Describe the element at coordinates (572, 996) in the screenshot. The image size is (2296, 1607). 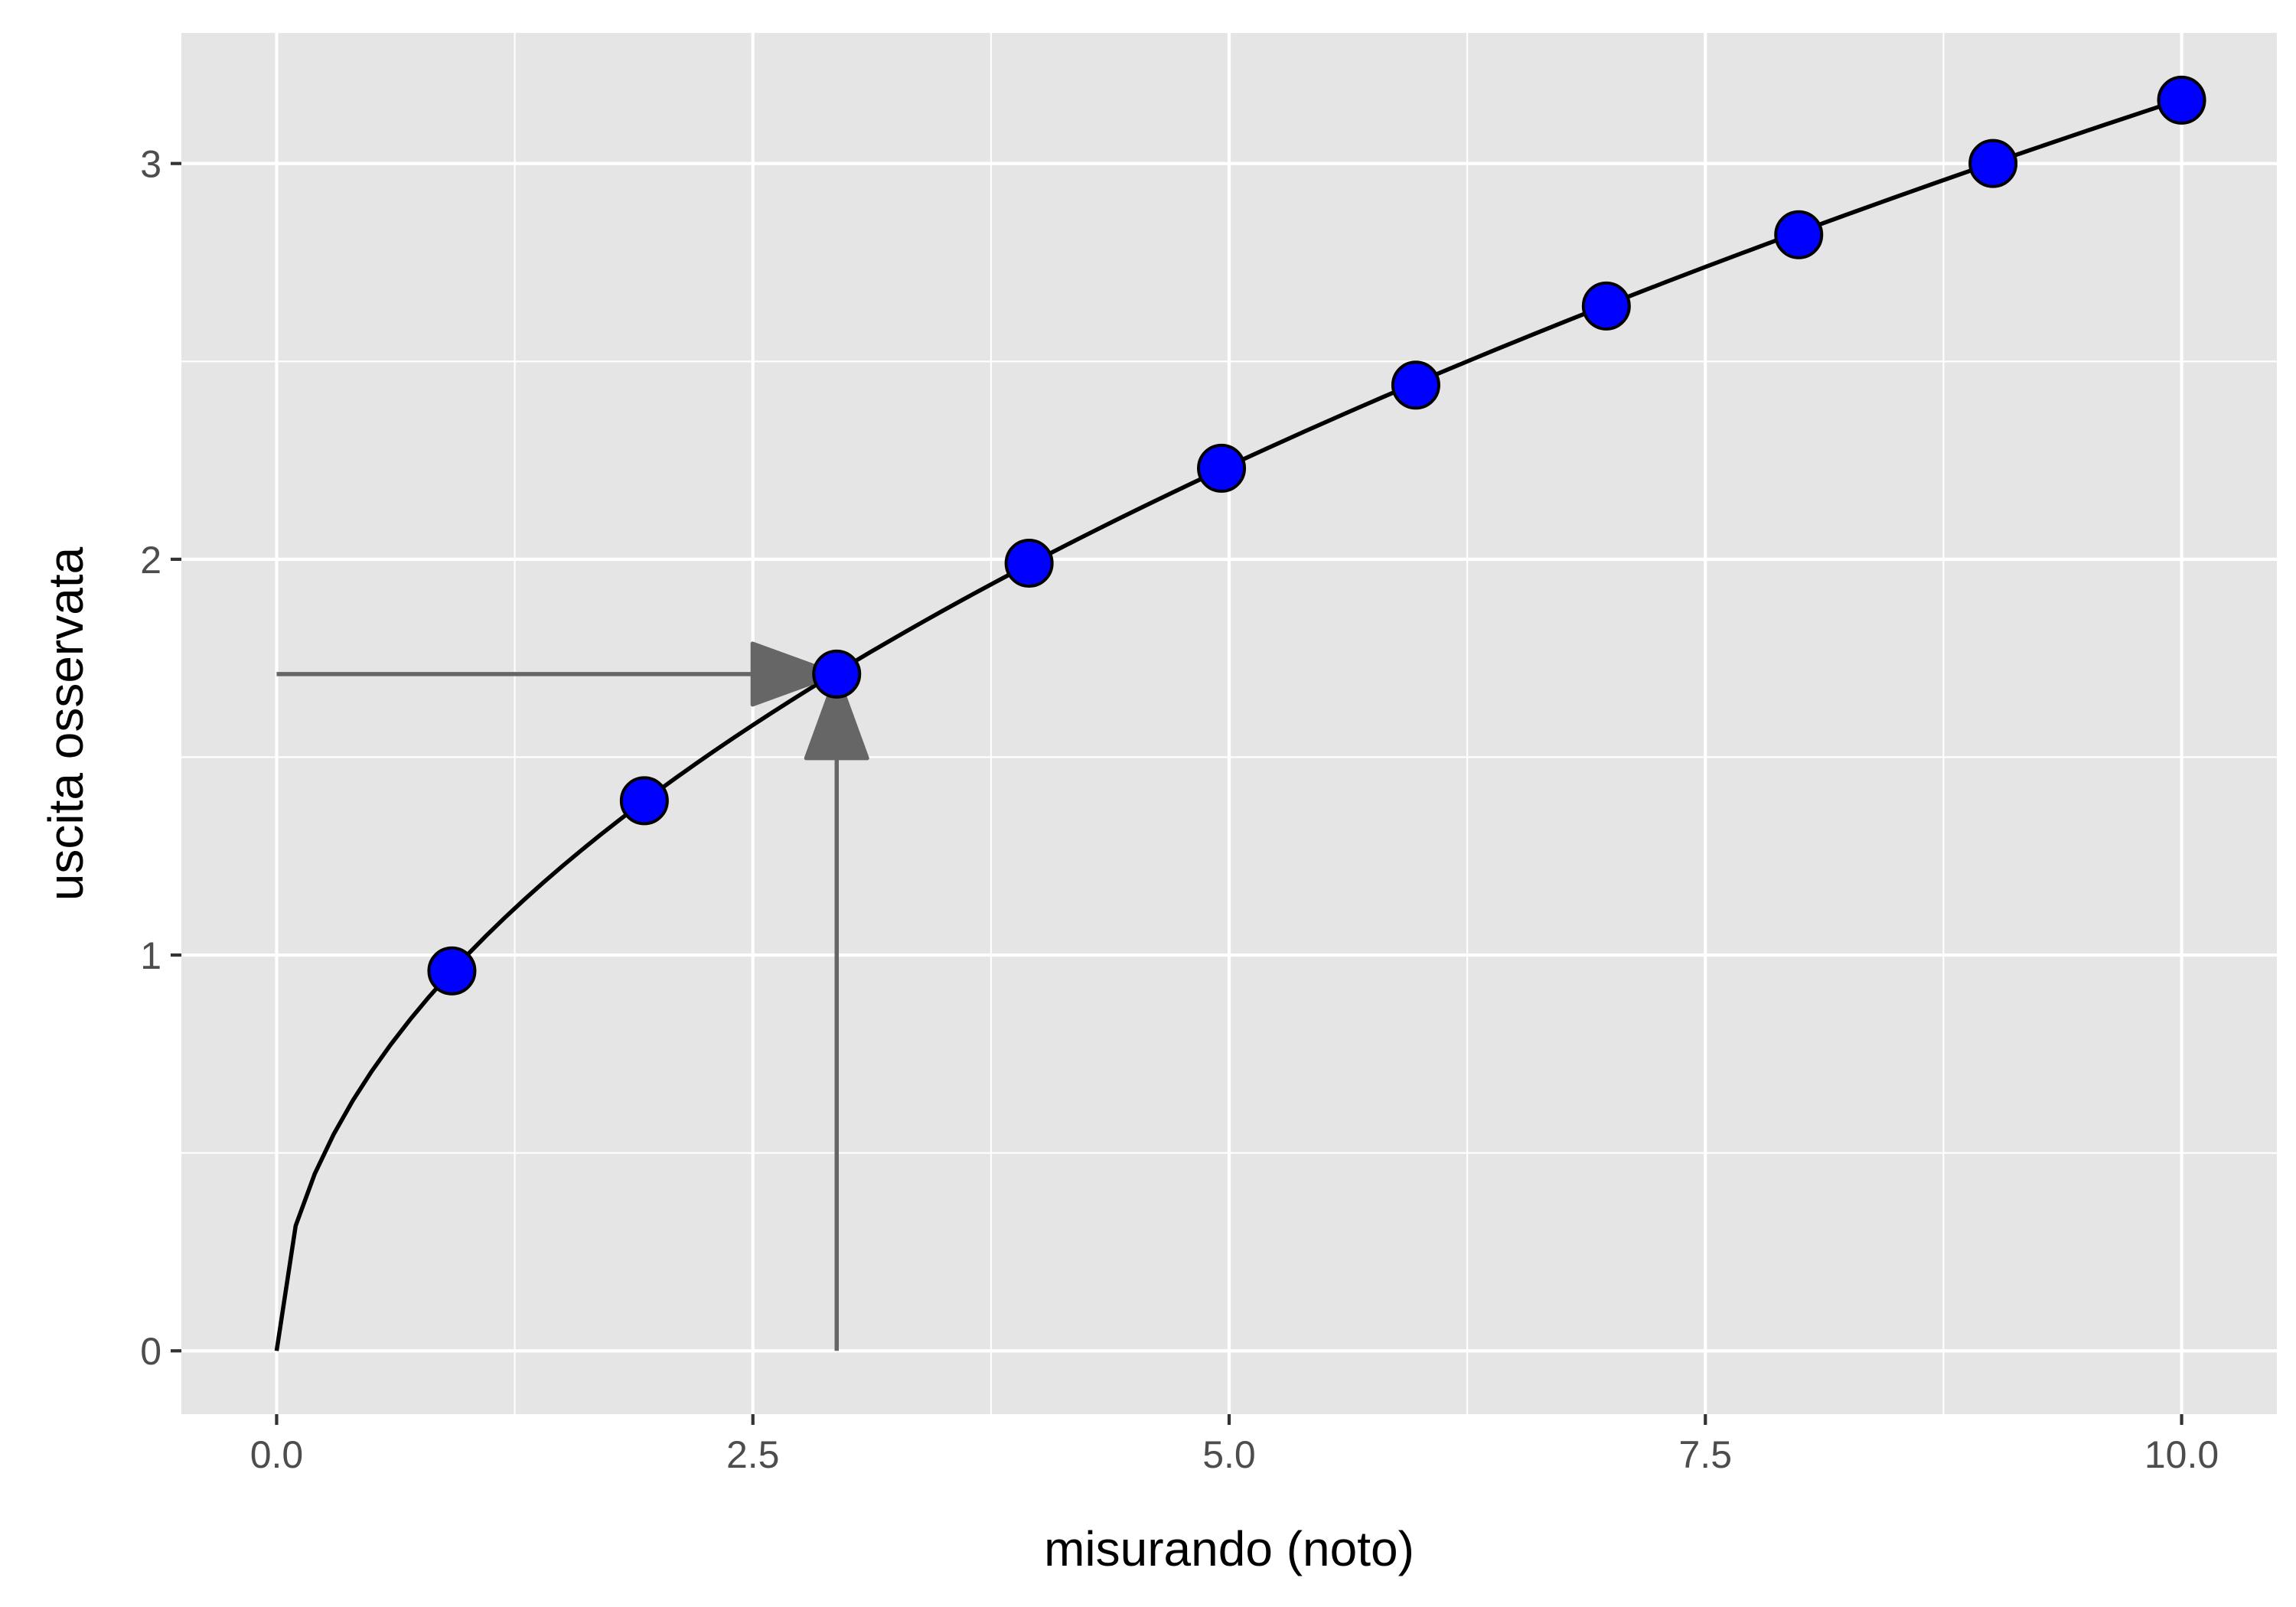
I see `arrow-annotations` at that location.